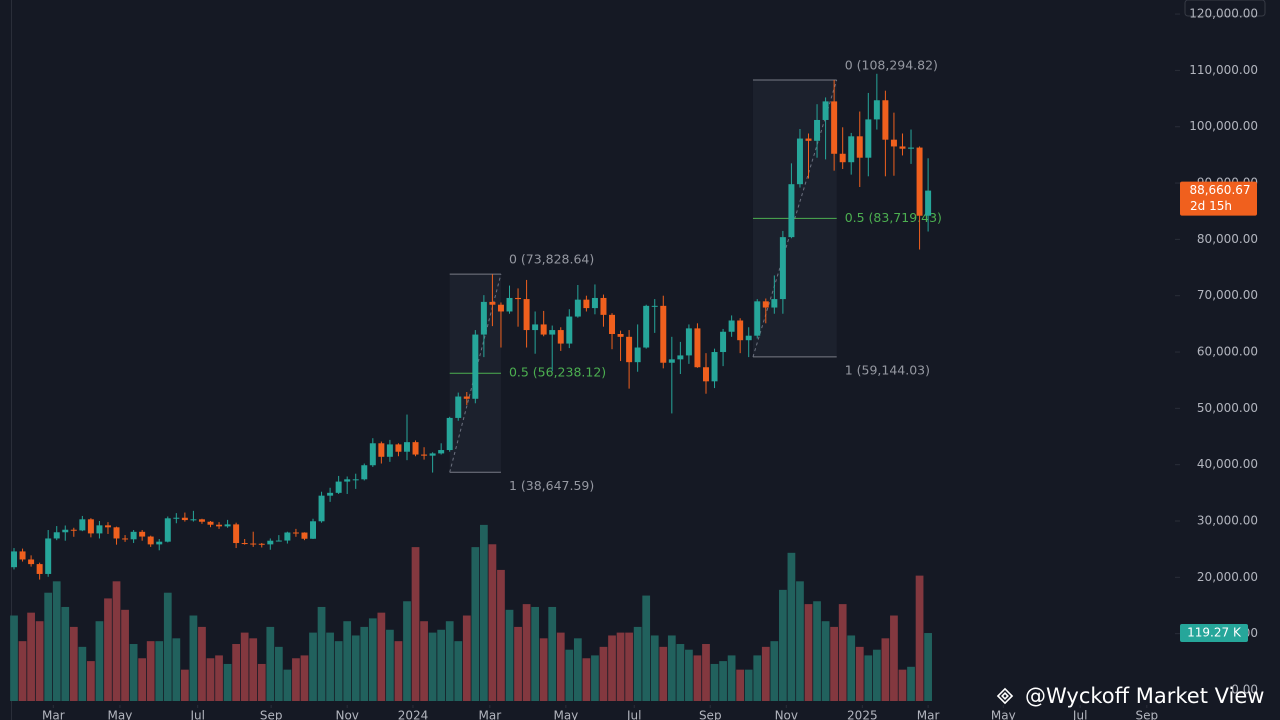 The image size is (1280, 720). Describe the element at coordinates (1211, 206) in the screenshot. I see `countdown-label: 2d 15h` at that location.